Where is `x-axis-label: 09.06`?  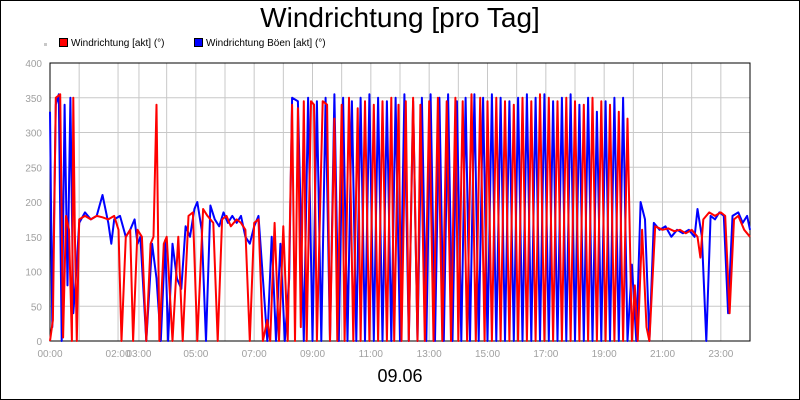 x-axis-label: 09.06 is located at coordinates (400, 376).